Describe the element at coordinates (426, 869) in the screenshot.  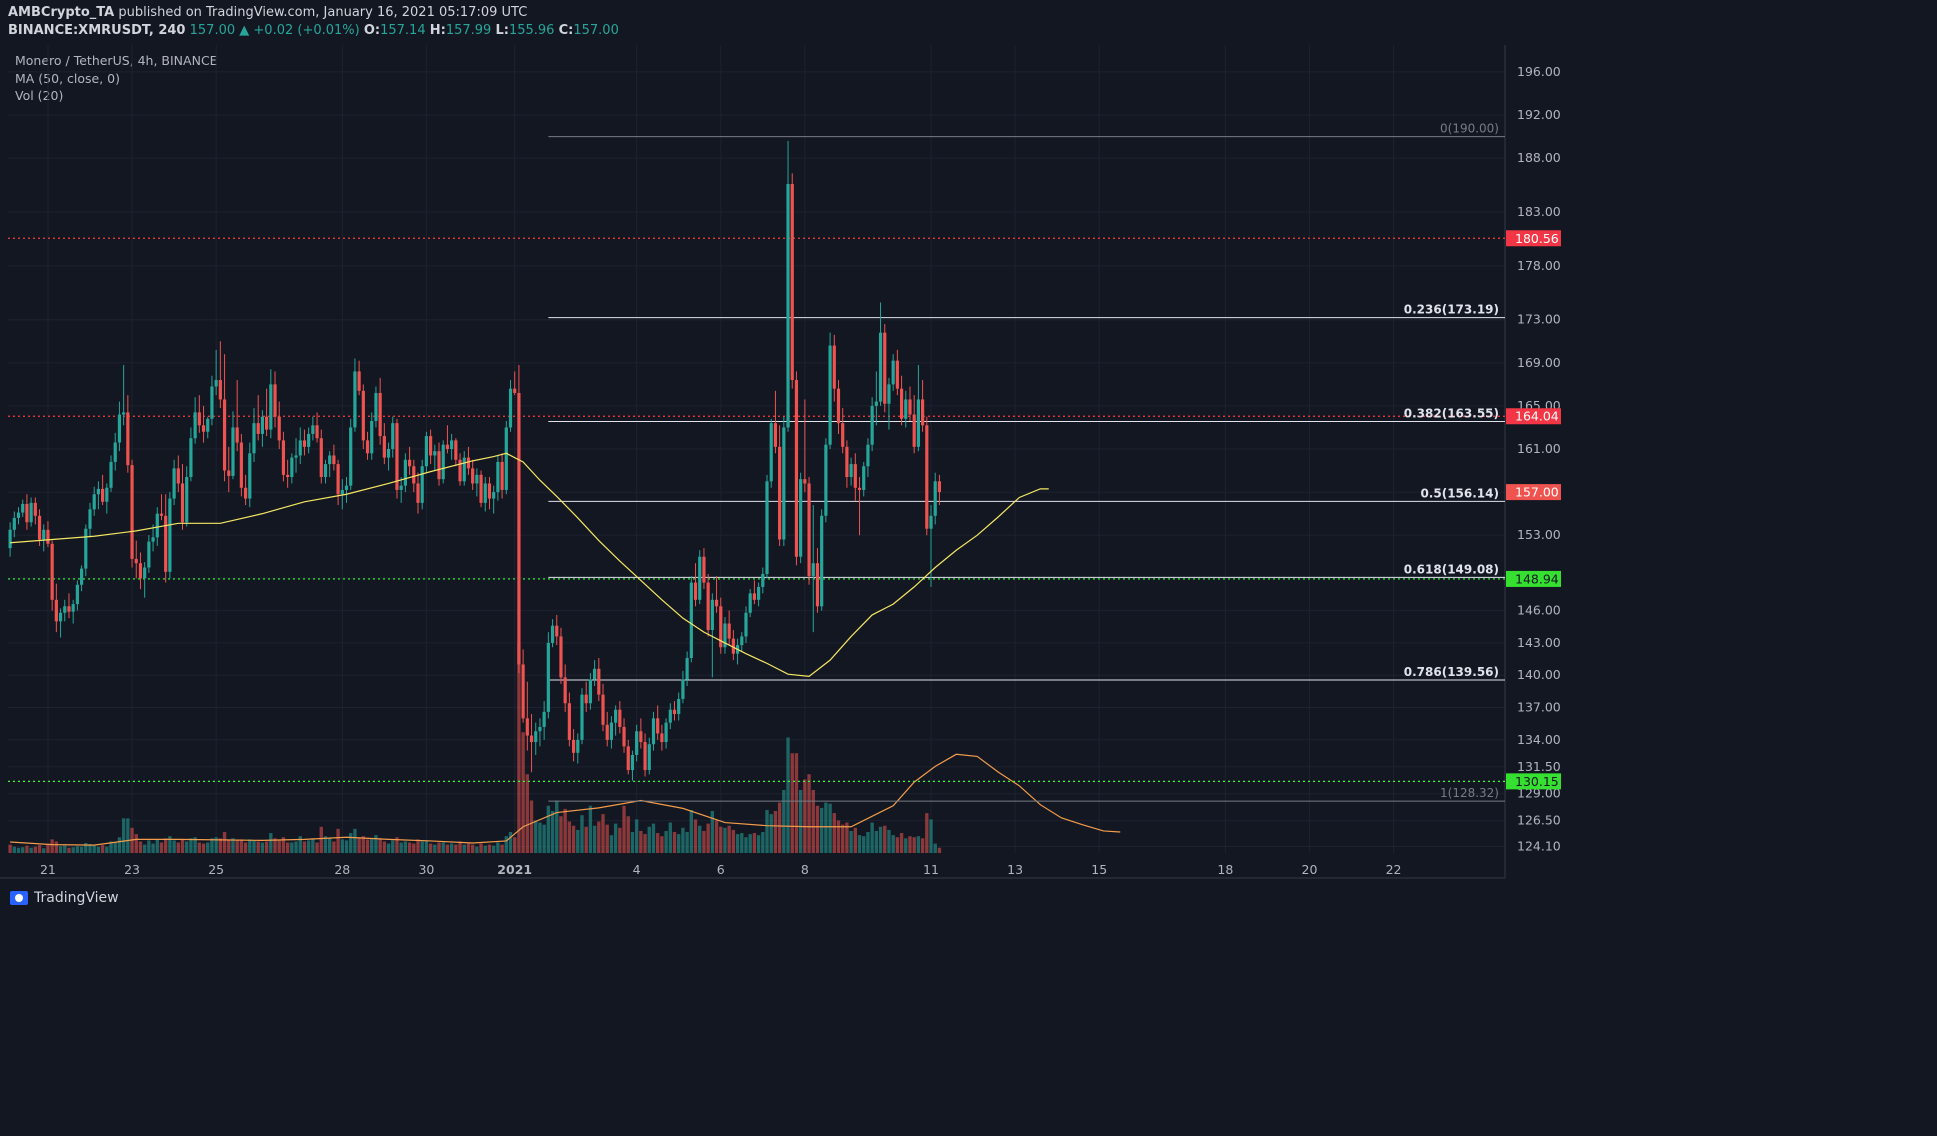
I see `time-tick-label: 30` at that location.